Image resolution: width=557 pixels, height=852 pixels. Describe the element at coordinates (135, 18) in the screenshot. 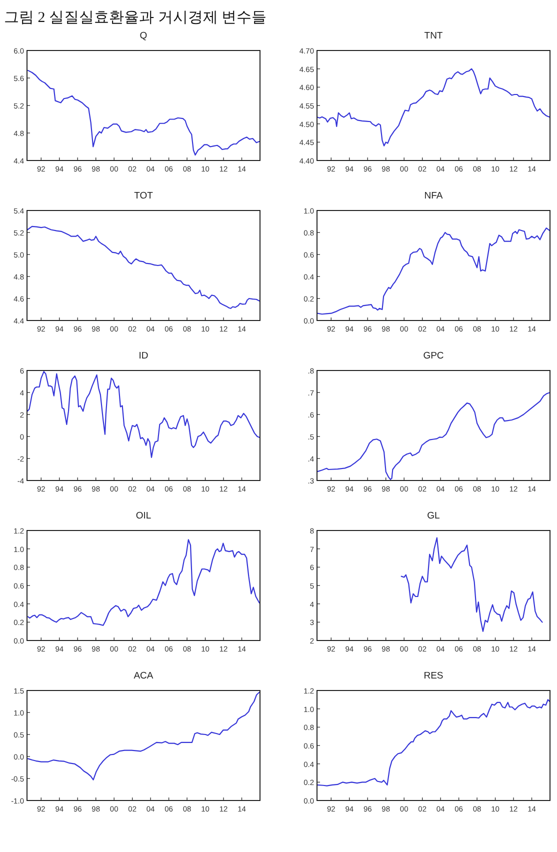

I see `caption: 그림 2 실질실효환율과 거시경제 변수들` at that location.